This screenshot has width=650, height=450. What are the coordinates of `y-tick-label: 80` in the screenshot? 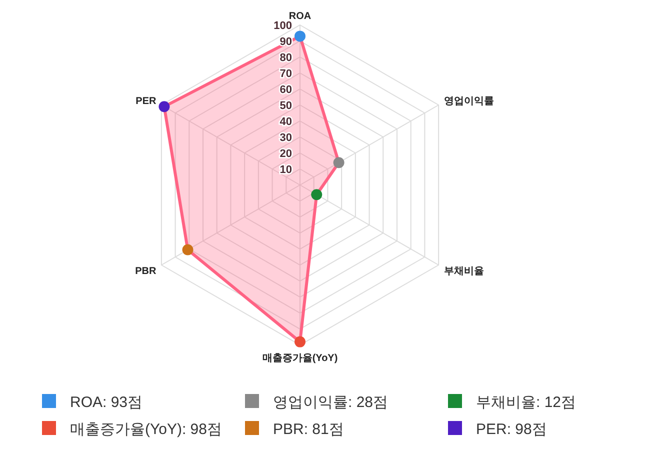 It's located at (286, 58).